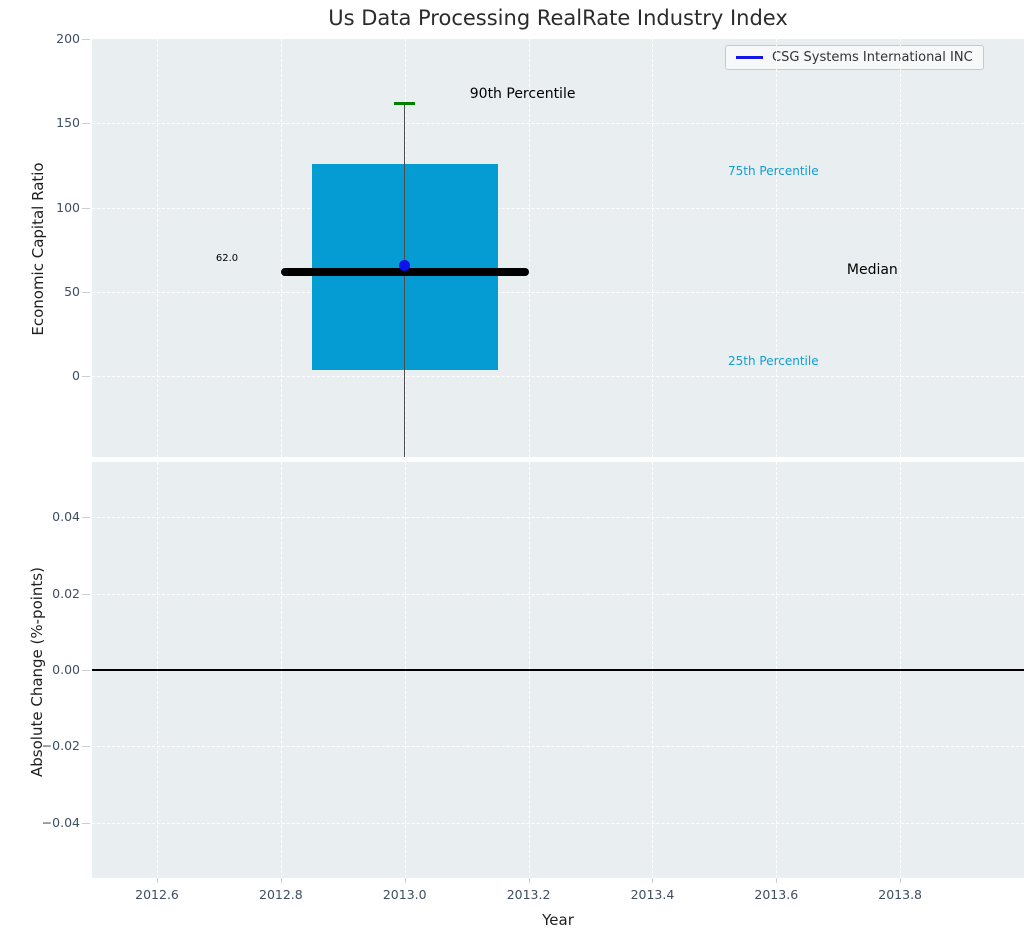 This screenshot has height=942, width=1034. Describe the element at coordinates (281, 248) in the screenshot. I see `gridline-x-2012.8-panel1` at that location.